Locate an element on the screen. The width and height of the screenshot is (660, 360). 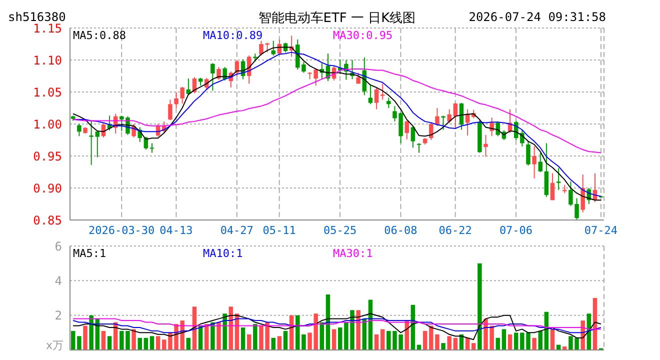
x-tick-label: 05-11 is located at coordinates (279, 230).